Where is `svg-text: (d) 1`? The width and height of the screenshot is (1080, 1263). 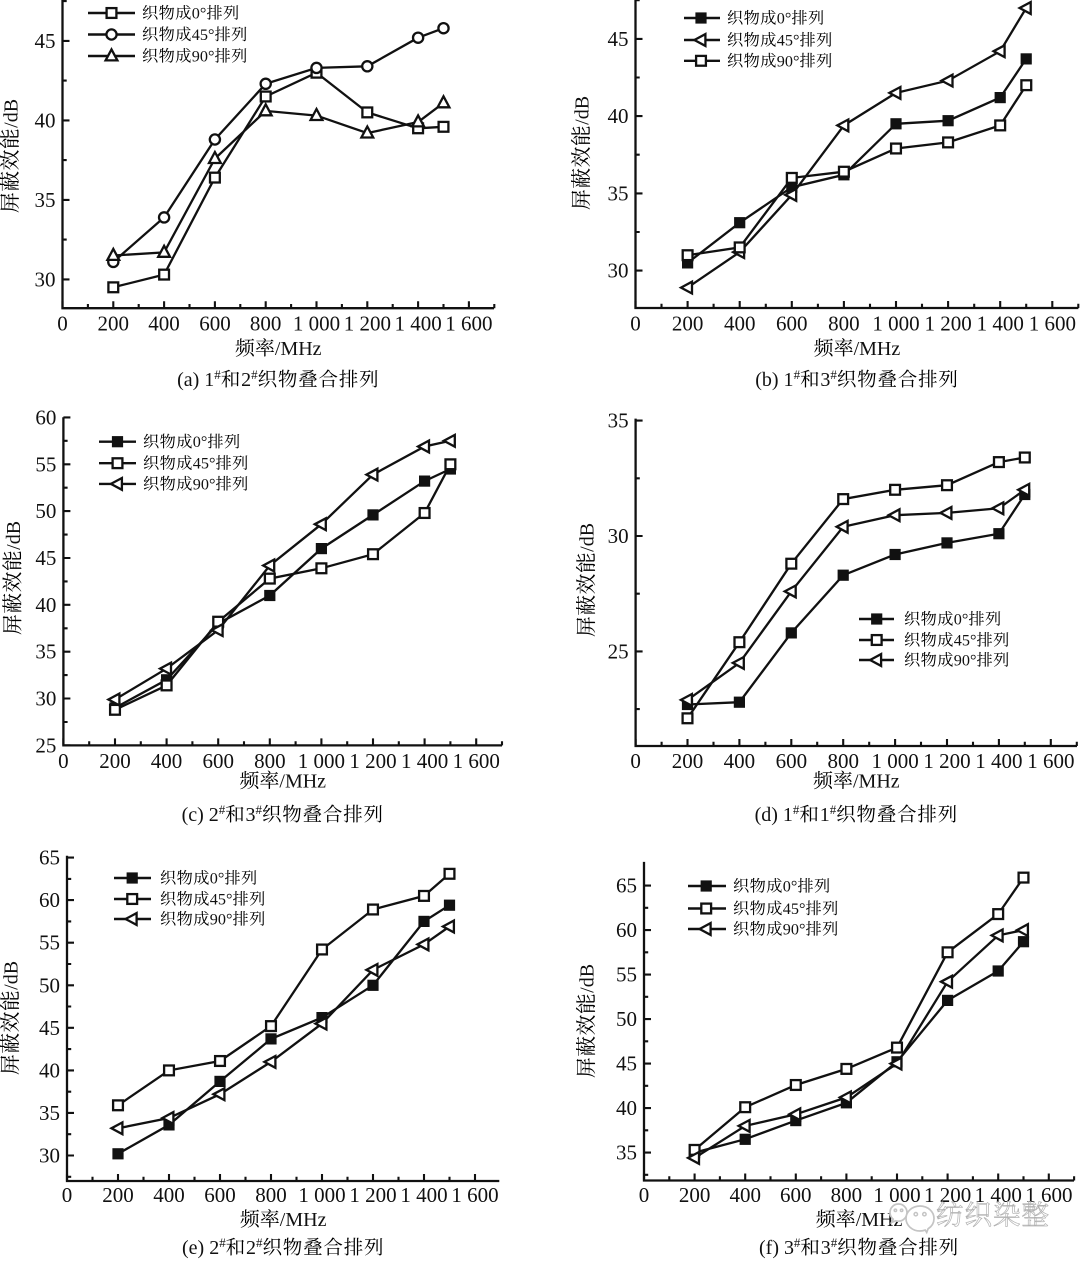
svg-text: (d) 1 is located at coordinates (774, 815).